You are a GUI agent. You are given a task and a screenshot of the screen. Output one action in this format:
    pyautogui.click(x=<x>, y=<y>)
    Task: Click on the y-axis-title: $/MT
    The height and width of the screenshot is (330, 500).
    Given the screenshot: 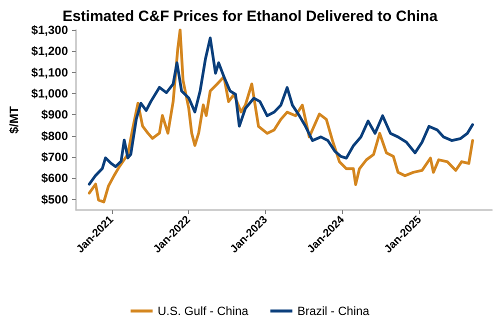 What is the action you would take?
    pyautogui.click(x=14, y=120)
    